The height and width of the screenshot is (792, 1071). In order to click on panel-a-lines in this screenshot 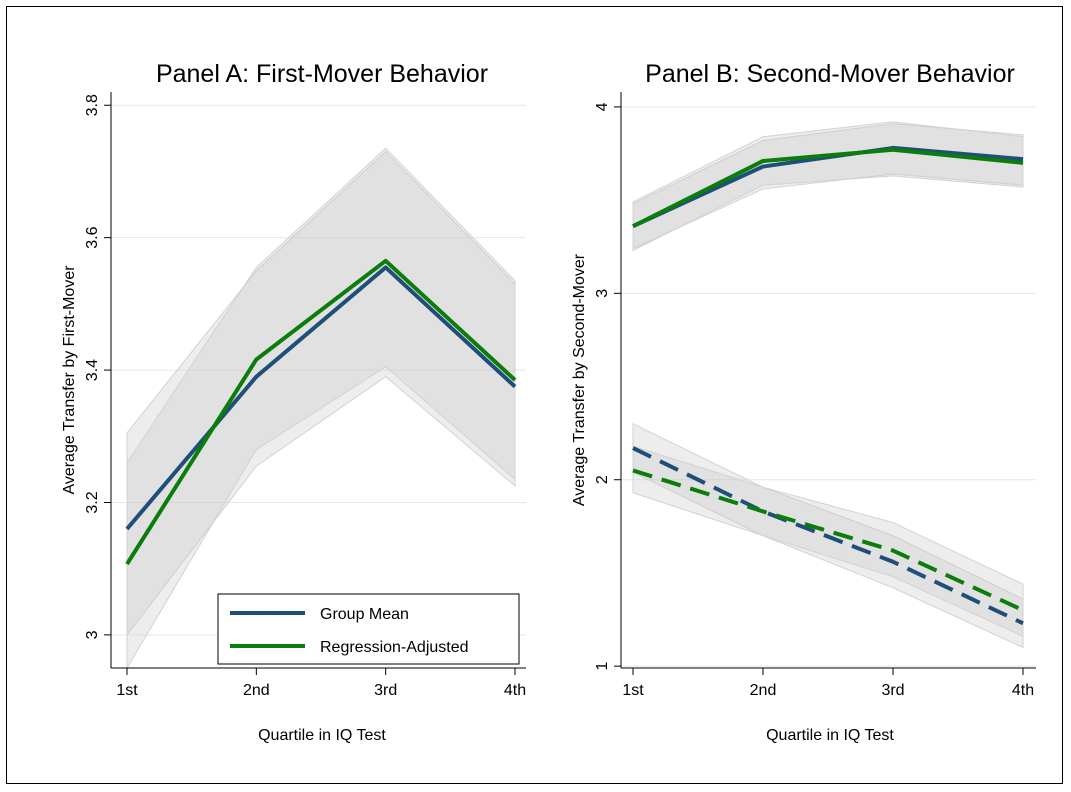, I will do `click(321, 412)`.